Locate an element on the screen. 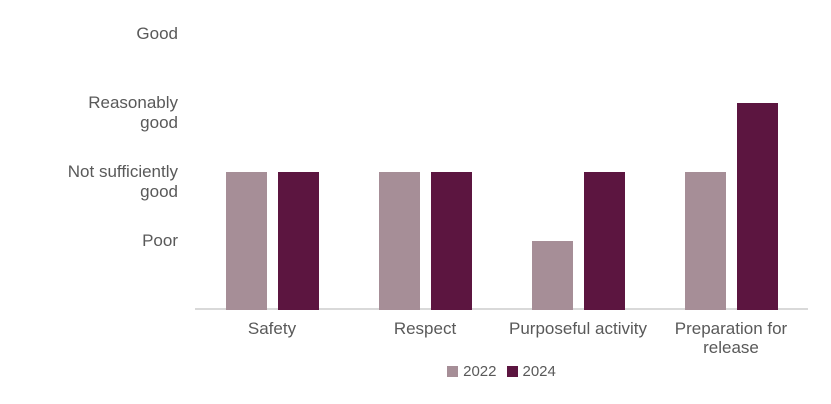  bar-2022-purposeful-activity is located at coordinates (552, 275).